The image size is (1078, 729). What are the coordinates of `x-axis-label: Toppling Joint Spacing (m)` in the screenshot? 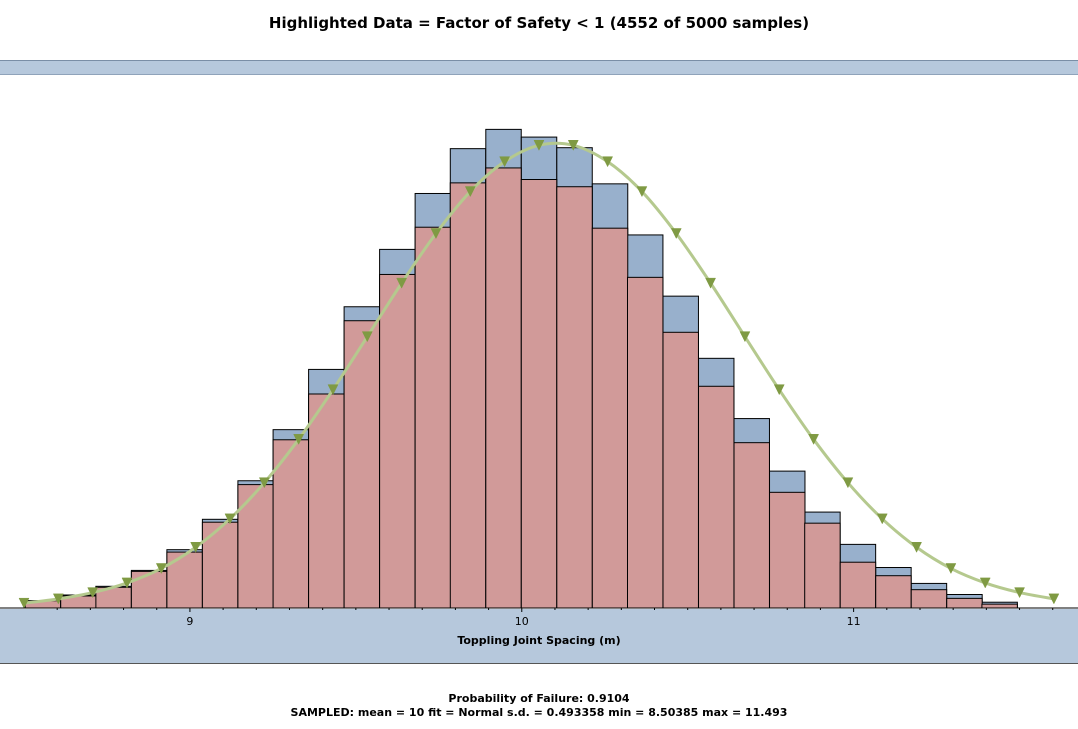 It's located at (539, 640).